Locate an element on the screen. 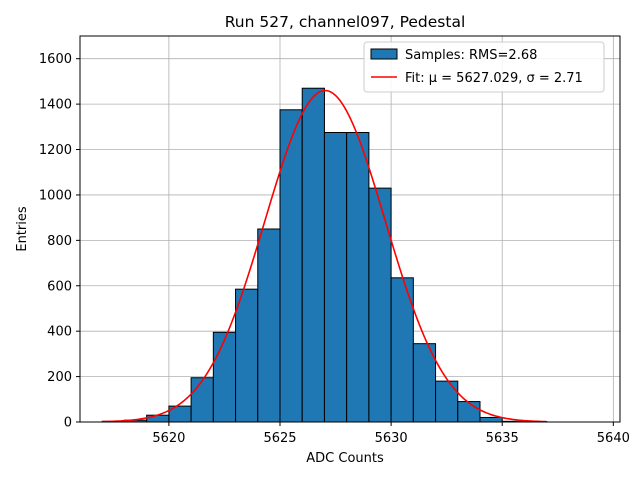 This screenshot has height=480, width=640. y-tick-label: 600 is located at coordinates (59, 286).